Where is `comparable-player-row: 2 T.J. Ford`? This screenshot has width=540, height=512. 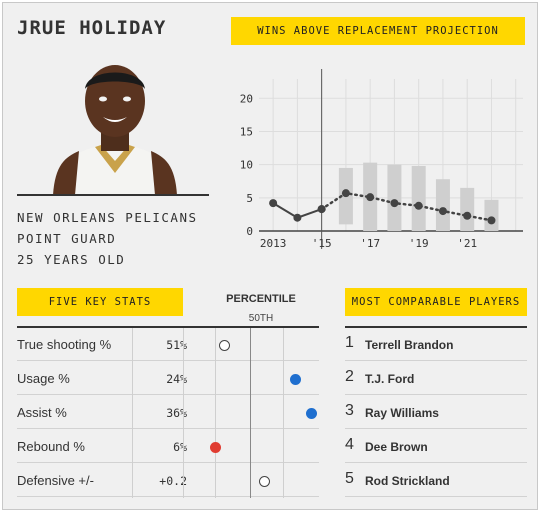 comparable-player-row: 2 T.J. Ford is located at coordinates (436, 378).